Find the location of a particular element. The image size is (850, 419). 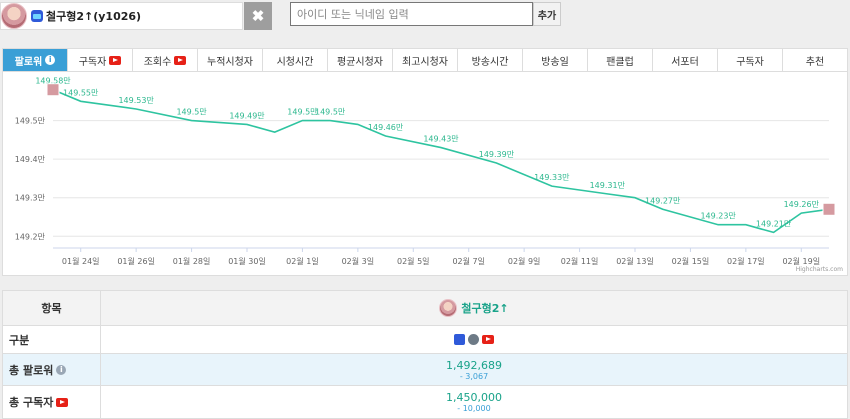

tab-label: 방송일 is located at coordinates (555, 62).